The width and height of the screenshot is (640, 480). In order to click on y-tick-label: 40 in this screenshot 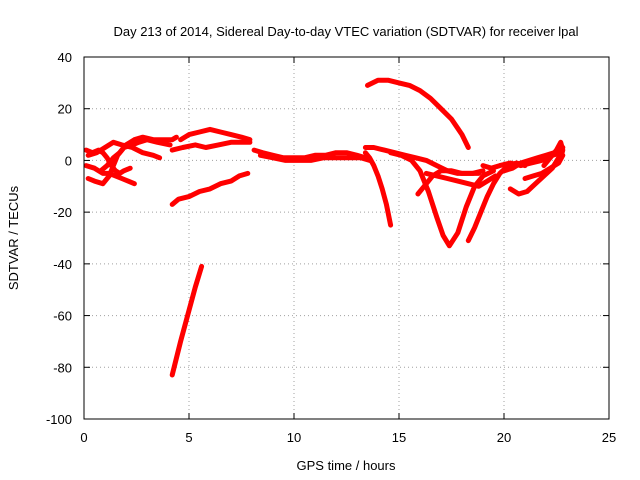, I will do `click(65, 57)`.